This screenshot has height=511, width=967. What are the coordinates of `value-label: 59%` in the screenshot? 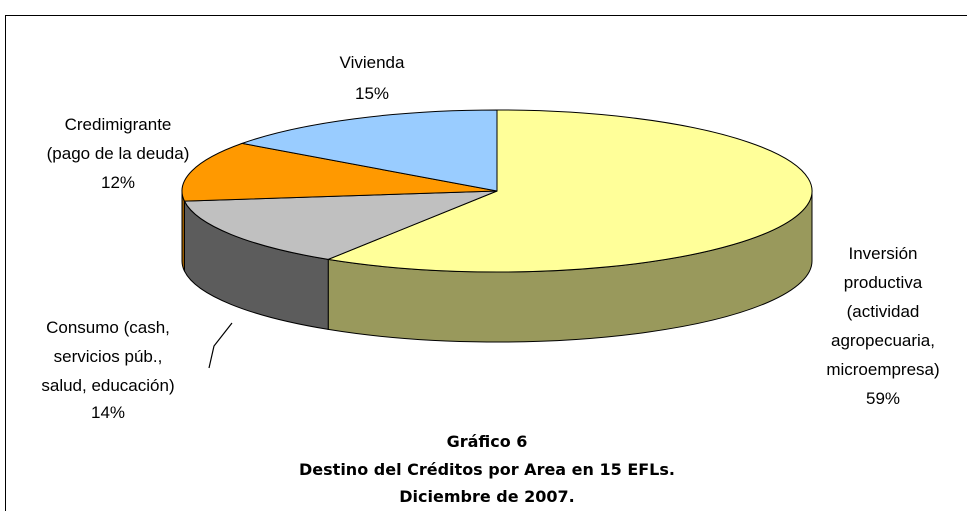 It's located at (883, 398).